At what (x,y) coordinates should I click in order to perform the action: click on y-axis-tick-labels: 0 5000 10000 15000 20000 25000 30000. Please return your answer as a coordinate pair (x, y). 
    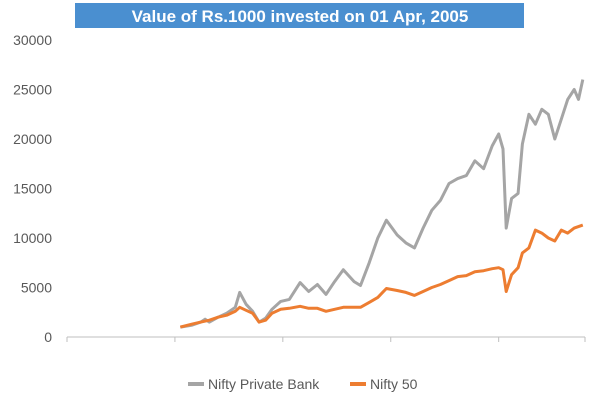
    Looking at the image, I should click on (32, 188).